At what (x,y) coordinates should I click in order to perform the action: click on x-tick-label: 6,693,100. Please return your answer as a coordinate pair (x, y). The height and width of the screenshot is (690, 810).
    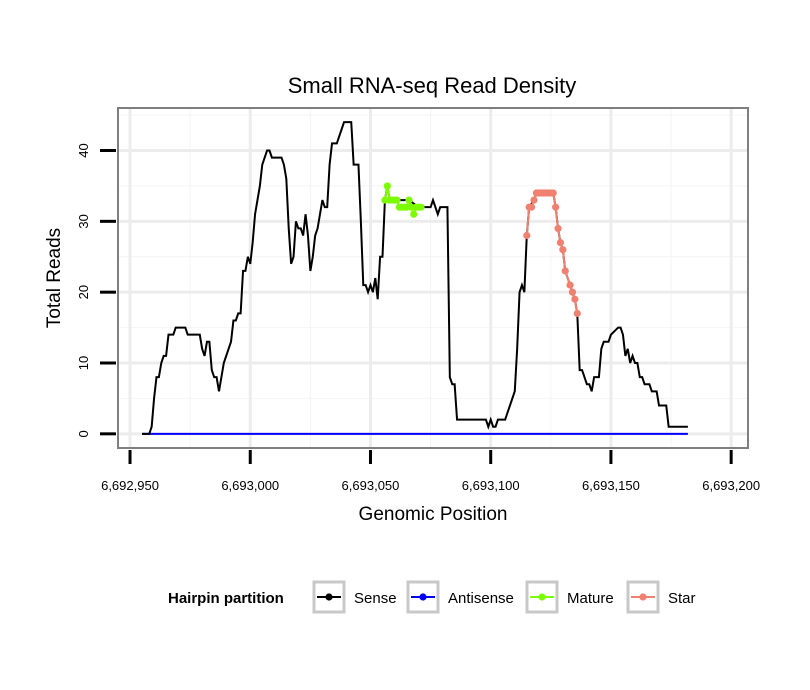
    Looking at the image, I should click on (491, 485).